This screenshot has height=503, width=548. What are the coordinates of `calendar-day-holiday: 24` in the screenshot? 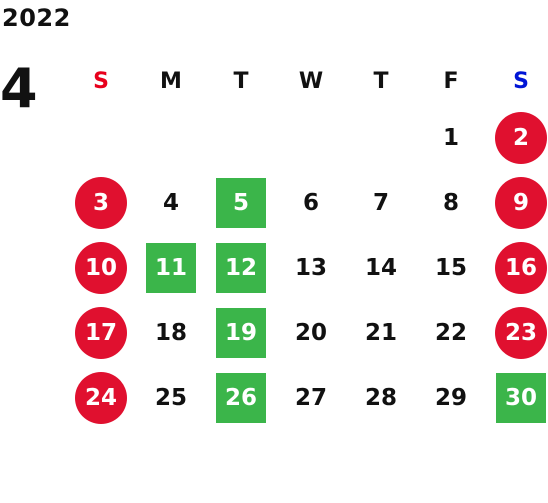 It's located at (101, 397).